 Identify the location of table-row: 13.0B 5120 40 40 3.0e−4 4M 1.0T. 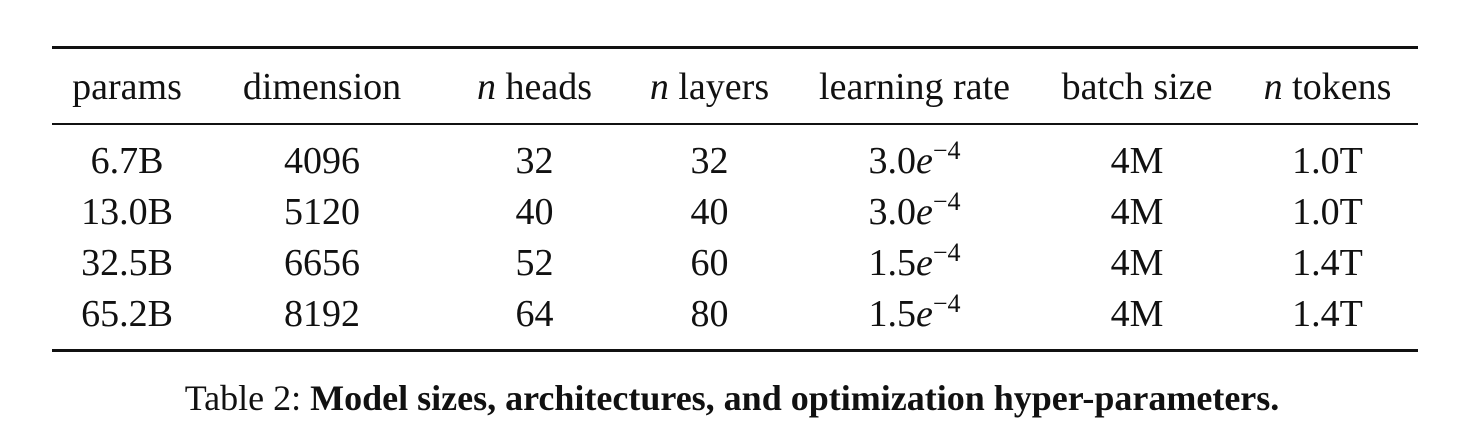
(735, 211).